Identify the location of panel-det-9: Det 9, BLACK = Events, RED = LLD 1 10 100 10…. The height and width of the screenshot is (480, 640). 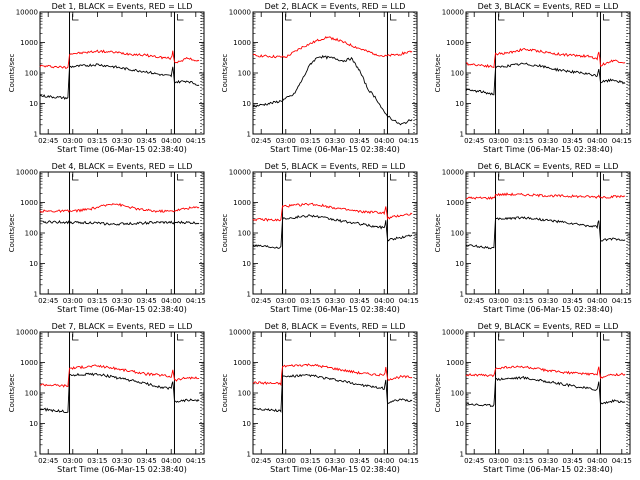
(533, 398).